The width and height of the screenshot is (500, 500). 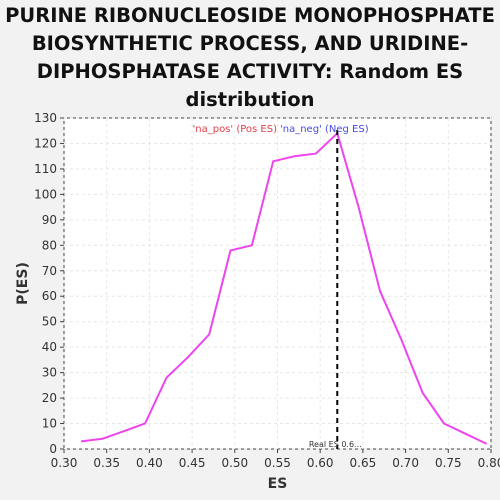 What do you see at coordinates (53, 449) in the screenshot?
I see `y-tick-label: 0` at bounding box center [53, 449].